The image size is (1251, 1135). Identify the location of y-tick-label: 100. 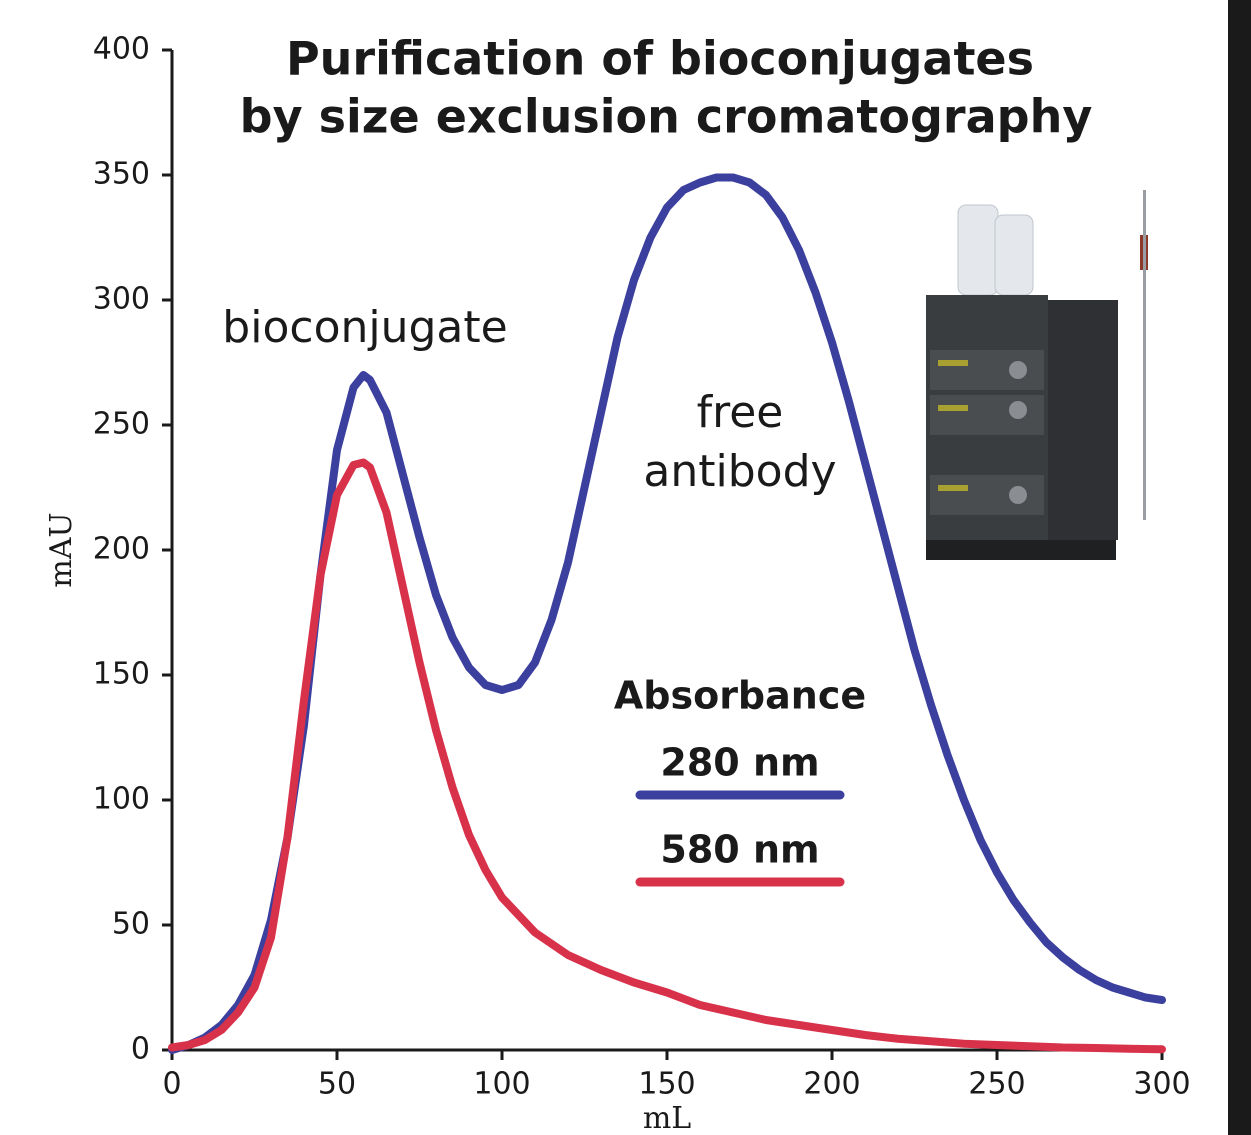
(121, 799).